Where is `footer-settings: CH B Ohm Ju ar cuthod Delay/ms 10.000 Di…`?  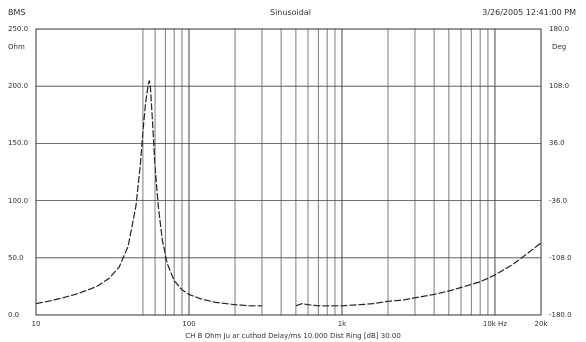
footer-settings: CH B Ohm Ju ar cuthod Delay/ms 10.000 Di… is located at coordinates (293, 336).